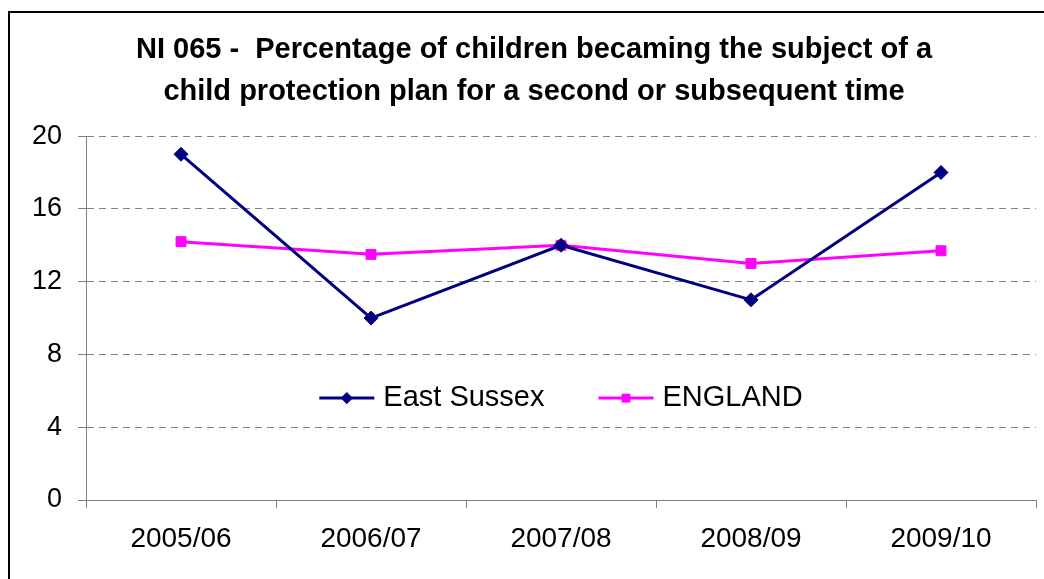 The height and width of the screenshot is (579, 1044). What do you see at coordinates (732, 396) in the screenshot?
I see `legend-label: ENGLAND` at bounding box center [732, 396].